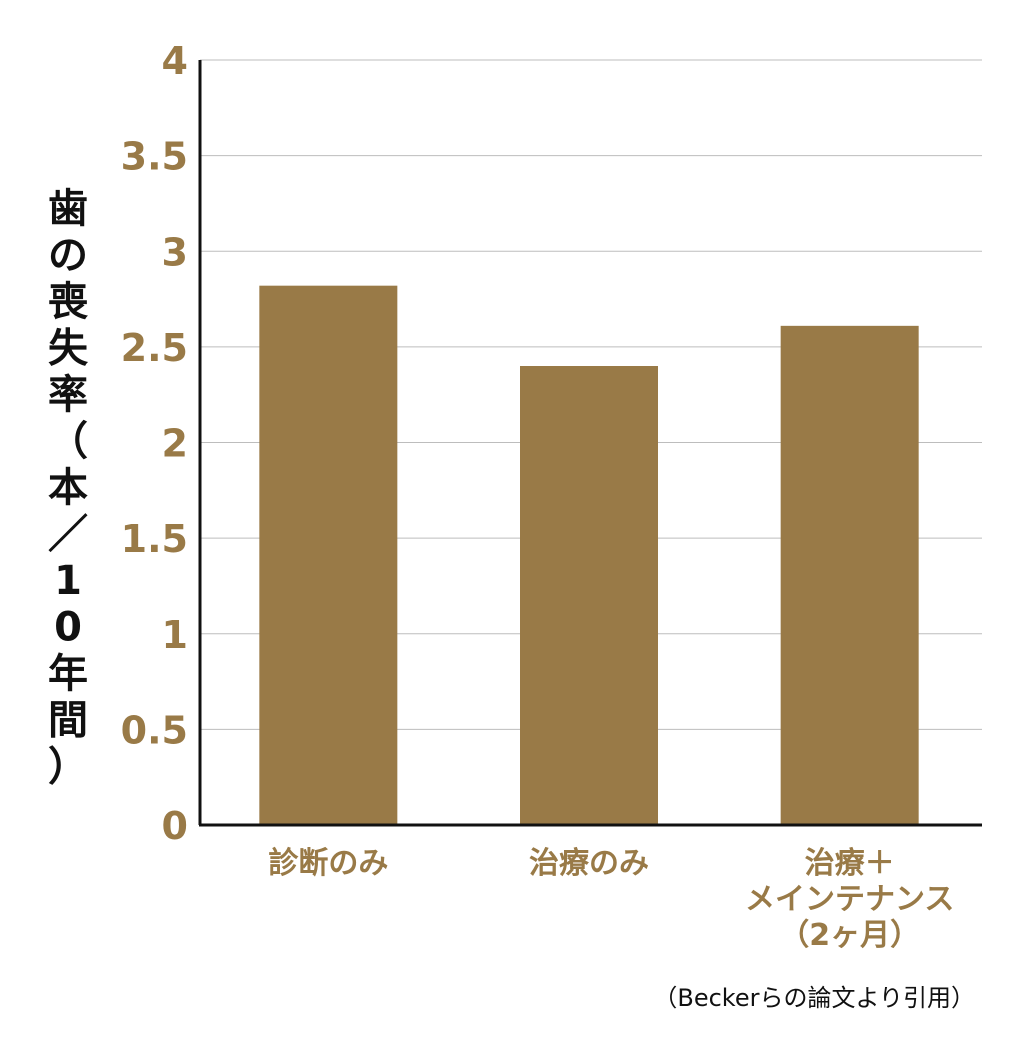 The height and width of the screenshot is (1050, 1020). What do you see at coordinates (328, 863) in the screenshot?
I see `x-category-label: 診断のみ` at bounding box center [328, 863].